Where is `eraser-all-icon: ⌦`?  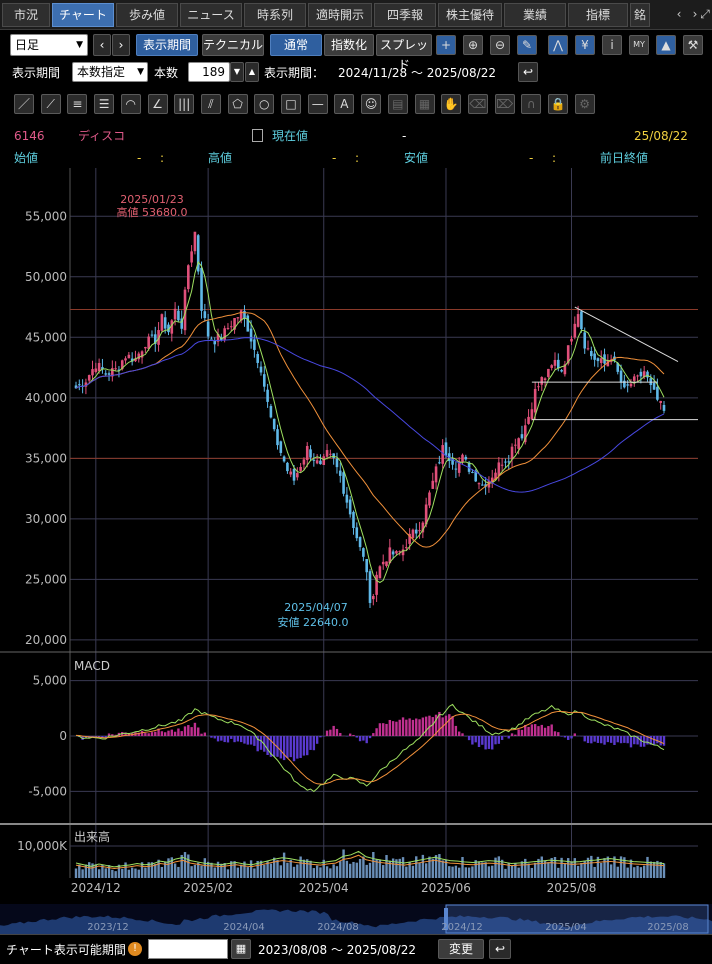
eraser-all-icon: ⌦ is located at coordinates (504, 104).